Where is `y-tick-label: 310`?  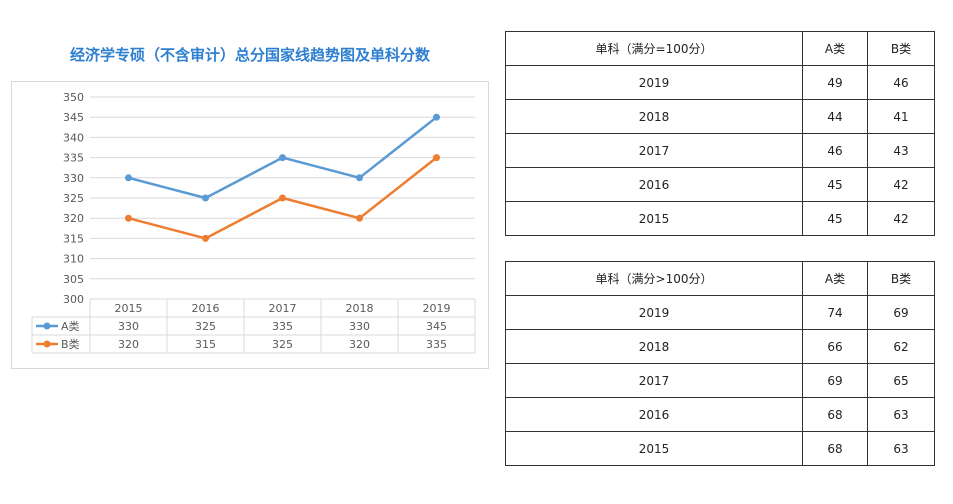
y-tick-label: 310 is located at coordinates (73, 259).